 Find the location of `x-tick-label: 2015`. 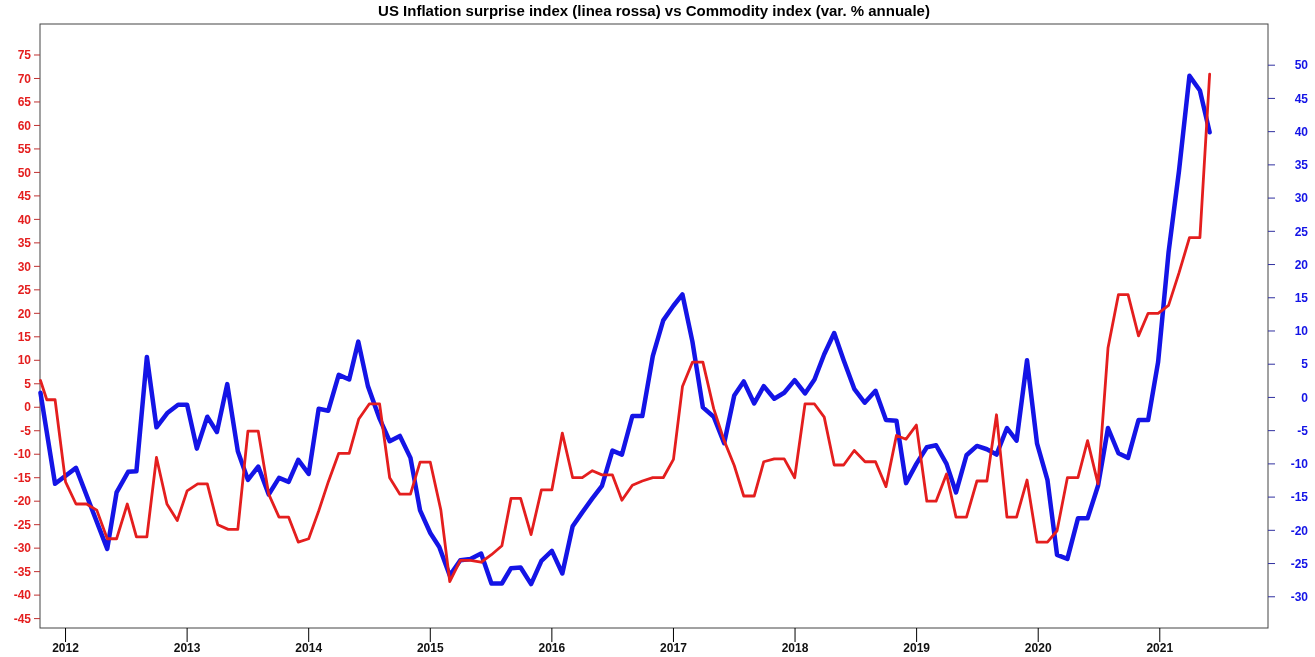

x-tick-label: 2015 is located at coordinates (430, 648).